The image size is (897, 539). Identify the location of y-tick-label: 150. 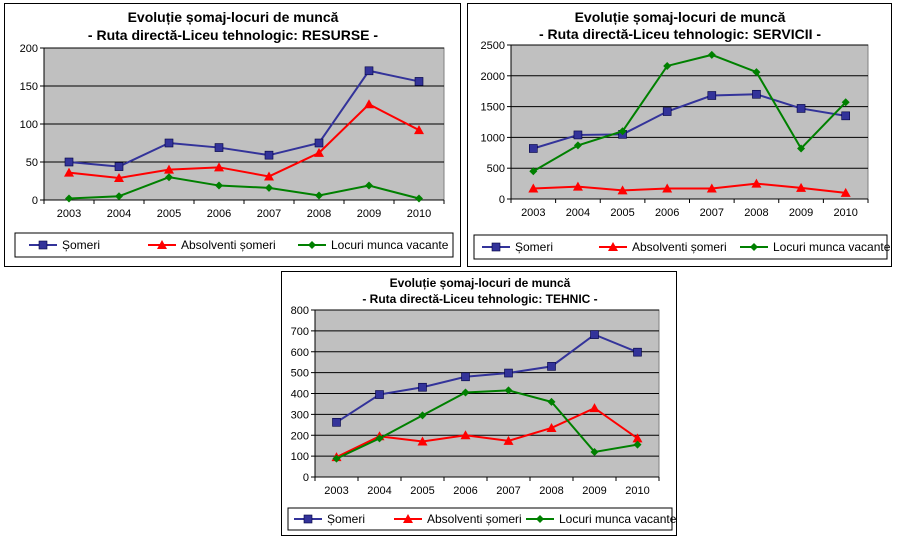
(29, 87).